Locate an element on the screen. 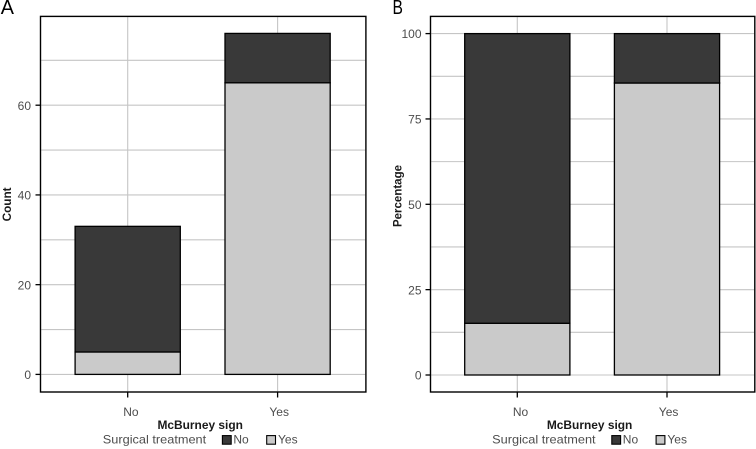  svg-text: Percentage is located at coordinates (397, 196).